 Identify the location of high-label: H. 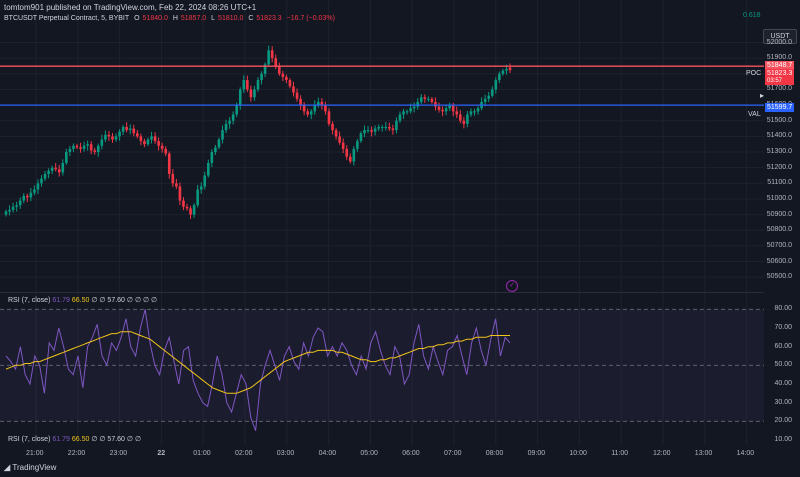
(175, 18).